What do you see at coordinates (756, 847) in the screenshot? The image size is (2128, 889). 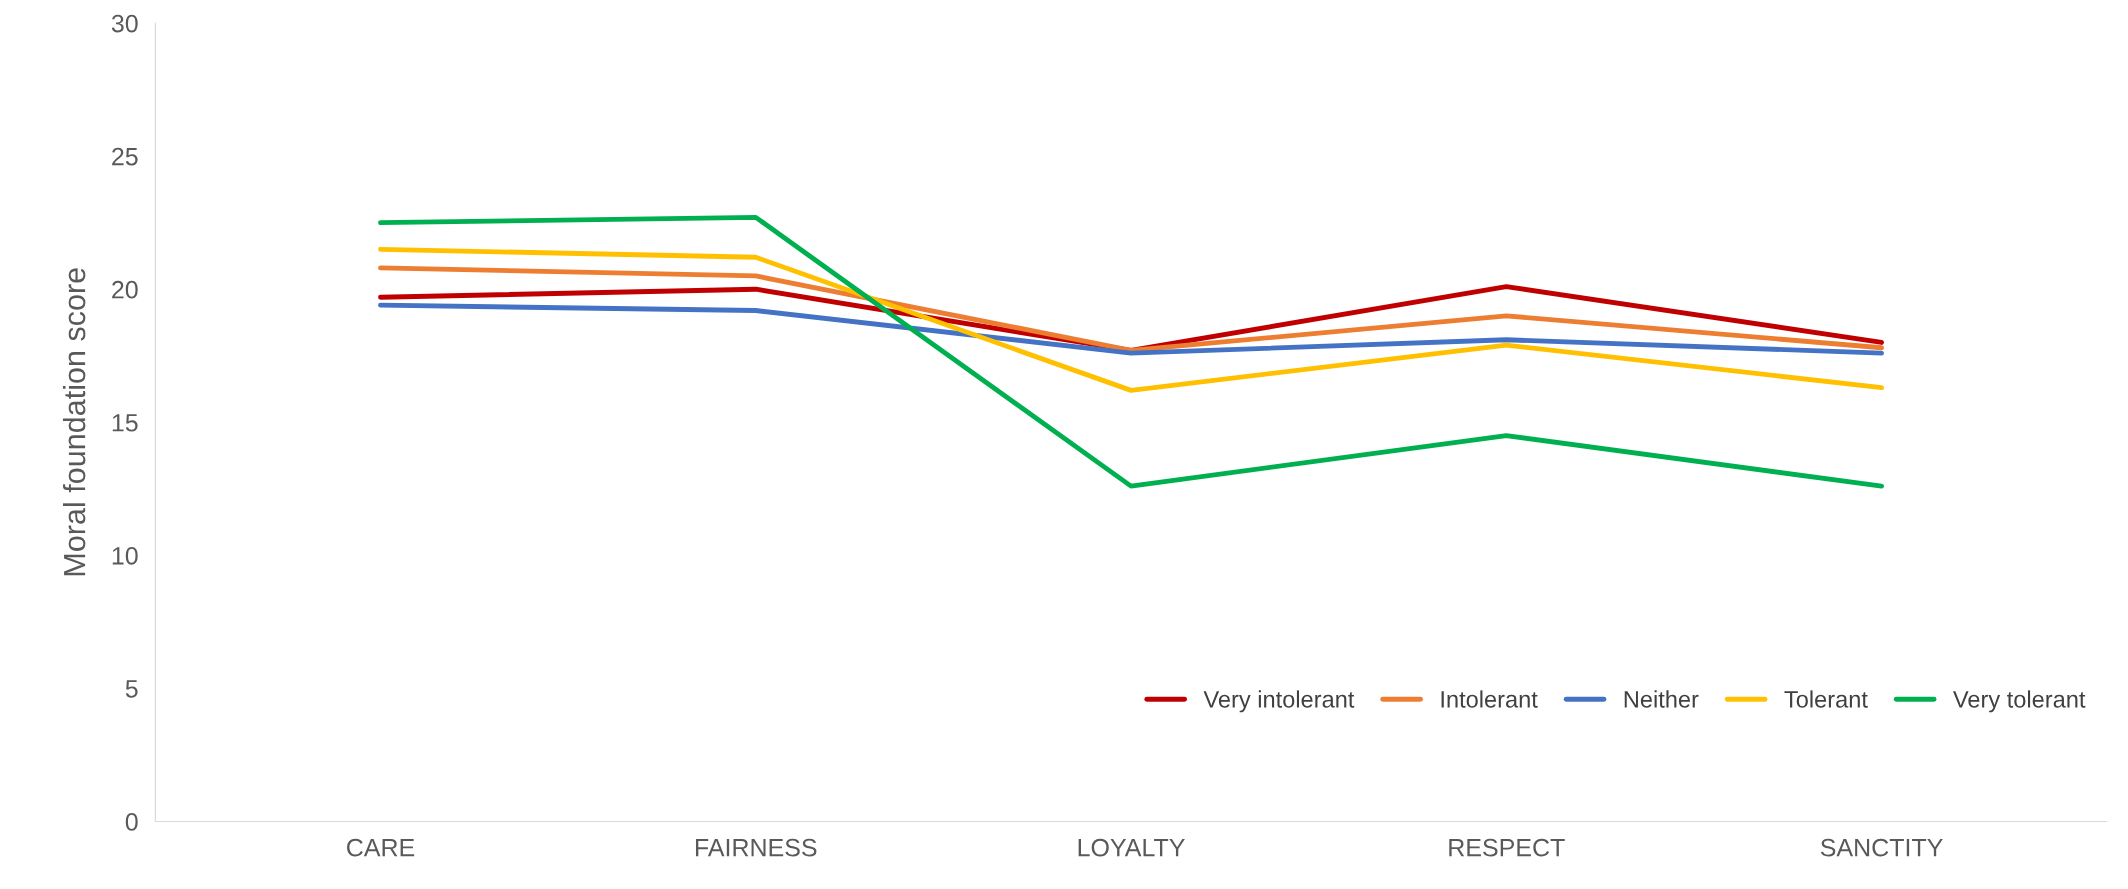 I see `x-tick-label: FAIRNESS` at bounding box center [756, 847].